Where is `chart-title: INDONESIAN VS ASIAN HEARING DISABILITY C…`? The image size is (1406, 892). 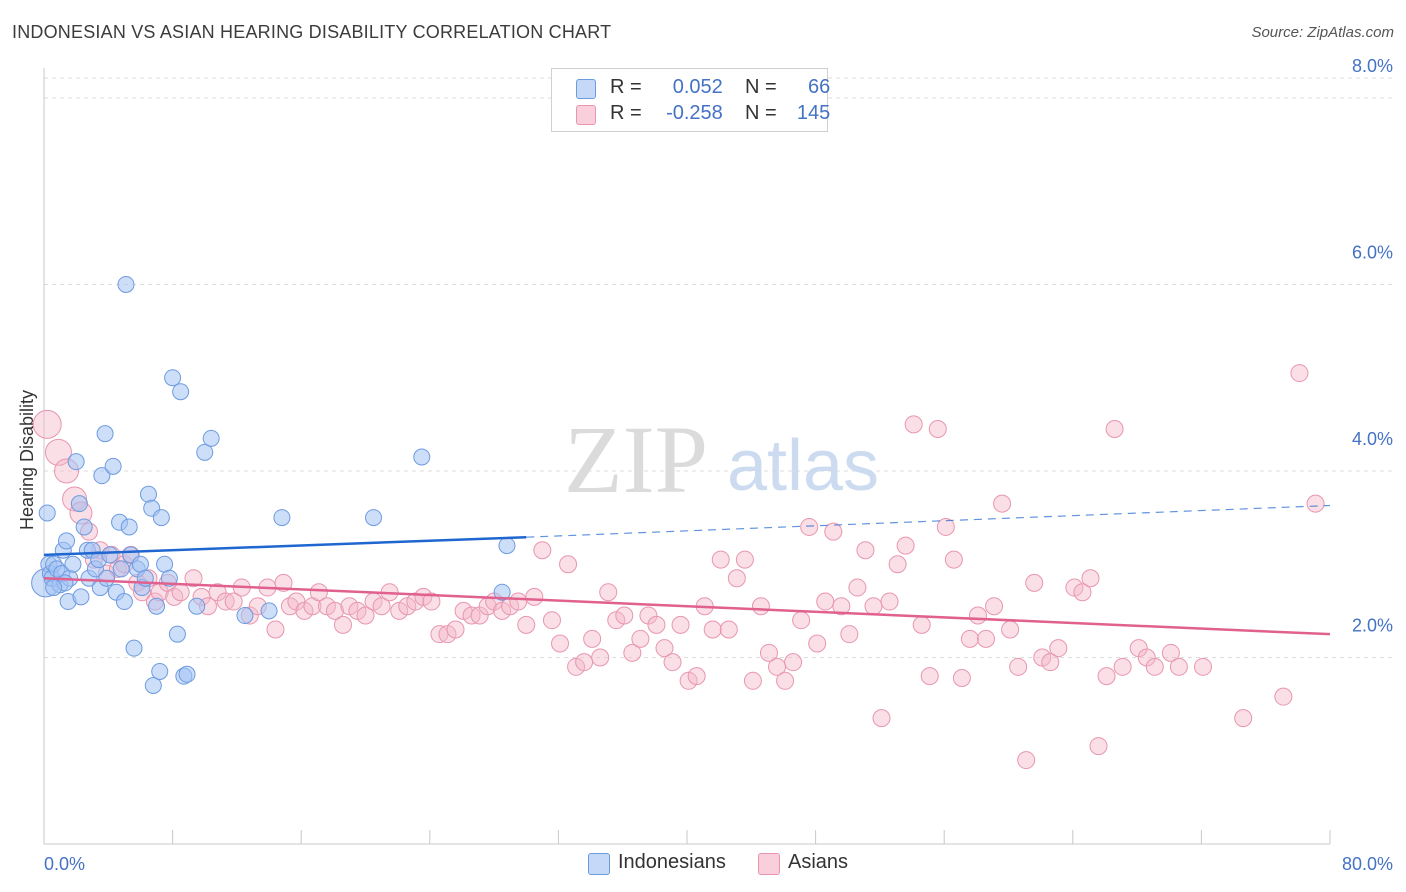
chart-title: INDONESIAN VS ASIAN HEARING DISABILITY C… is located at coordinates (312, 32).